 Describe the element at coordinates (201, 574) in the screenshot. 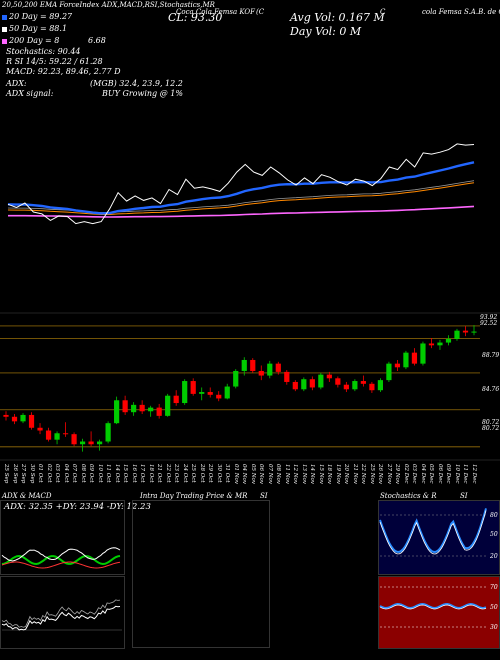

I see `intraday-panel` at that location.